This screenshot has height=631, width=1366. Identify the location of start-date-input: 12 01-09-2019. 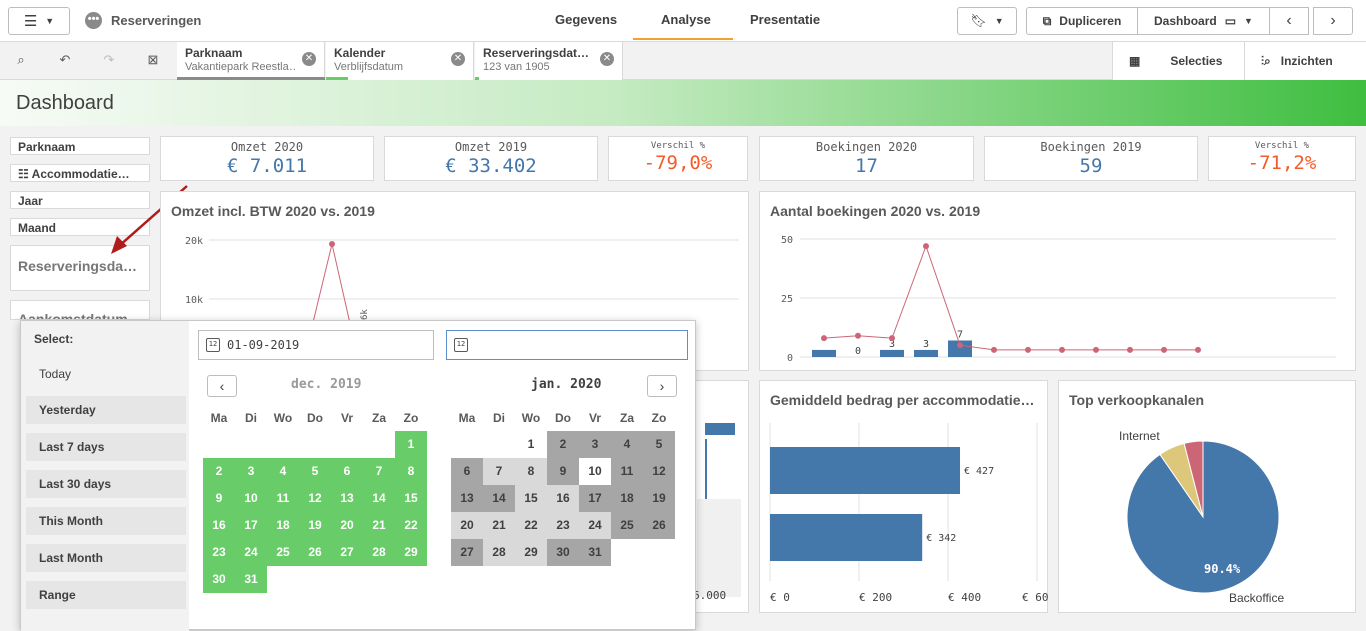
(316, 345).